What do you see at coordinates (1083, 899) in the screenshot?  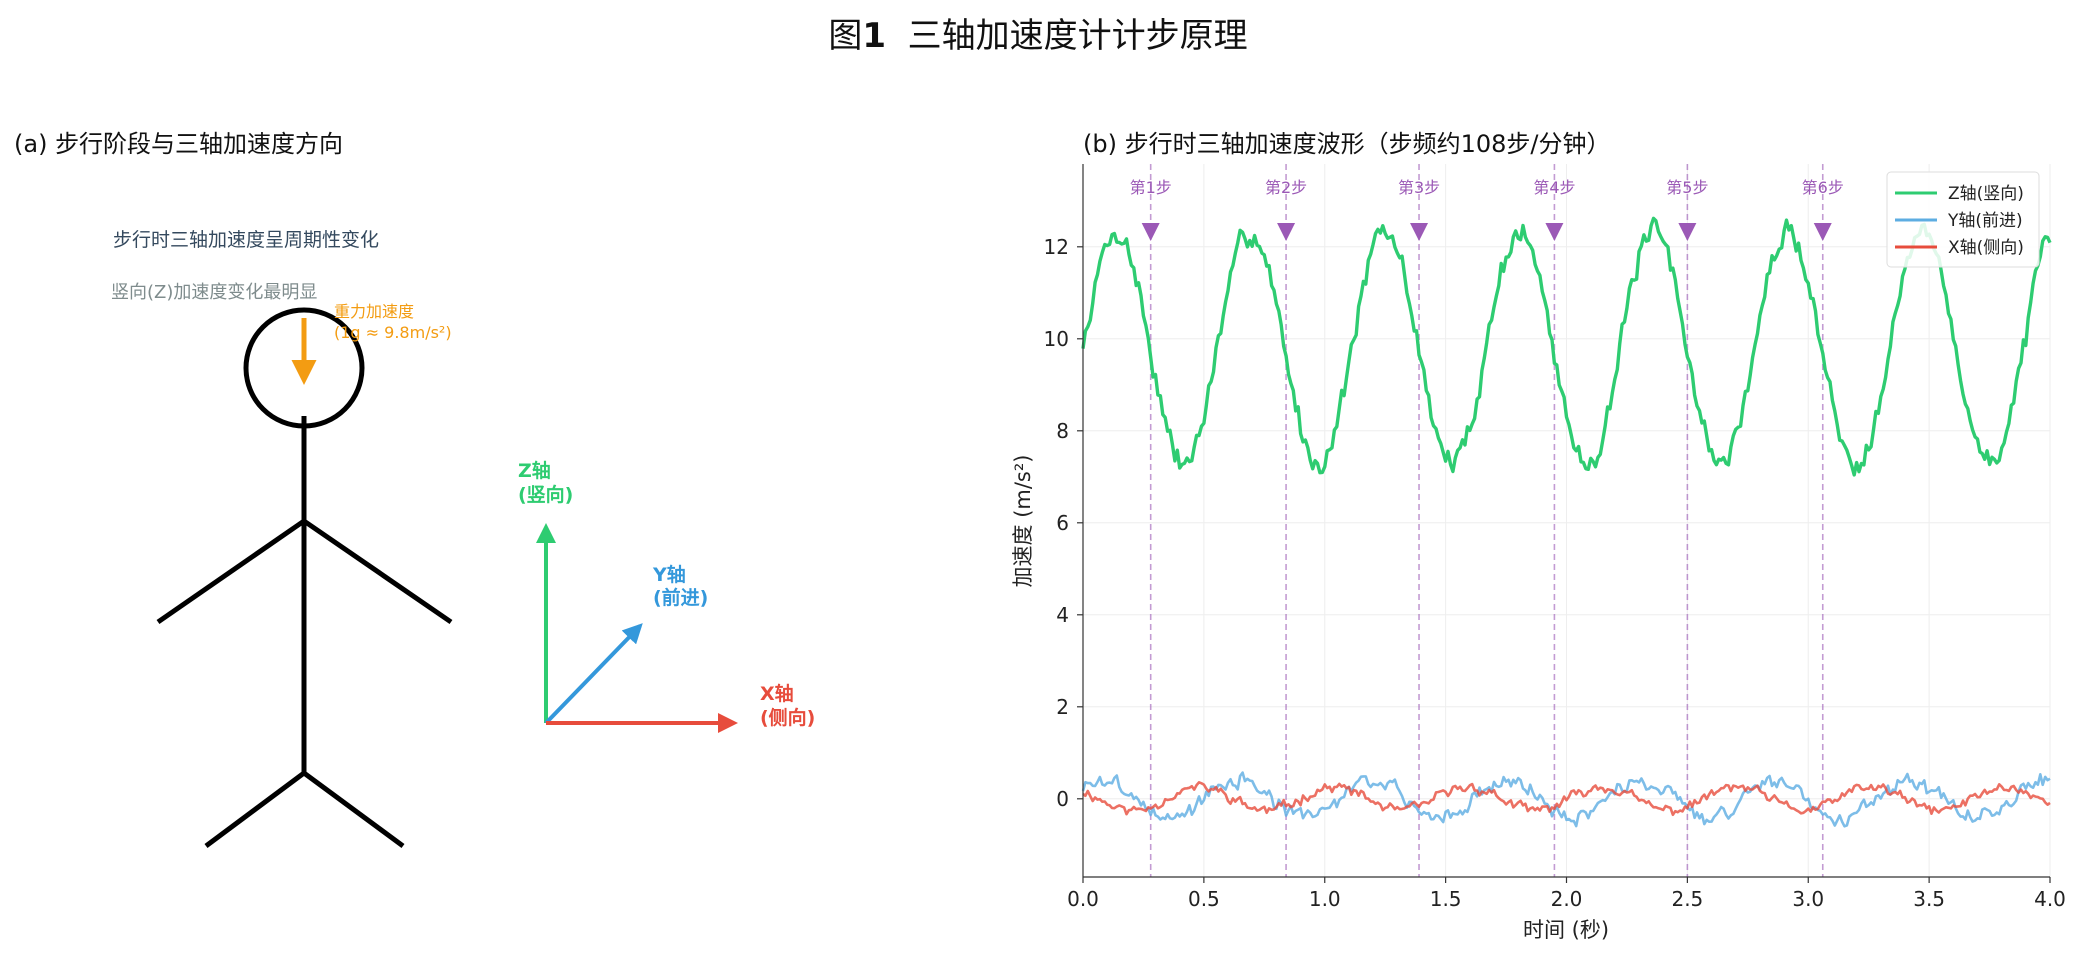 I see `x-tick-label: 0.0` at bounding box center [1083, 899].